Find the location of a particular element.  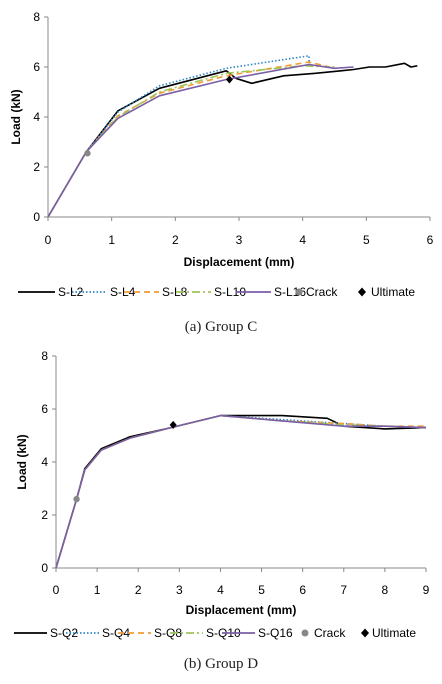

legend-label: S-Q4 is located at coordinates (116, 633).